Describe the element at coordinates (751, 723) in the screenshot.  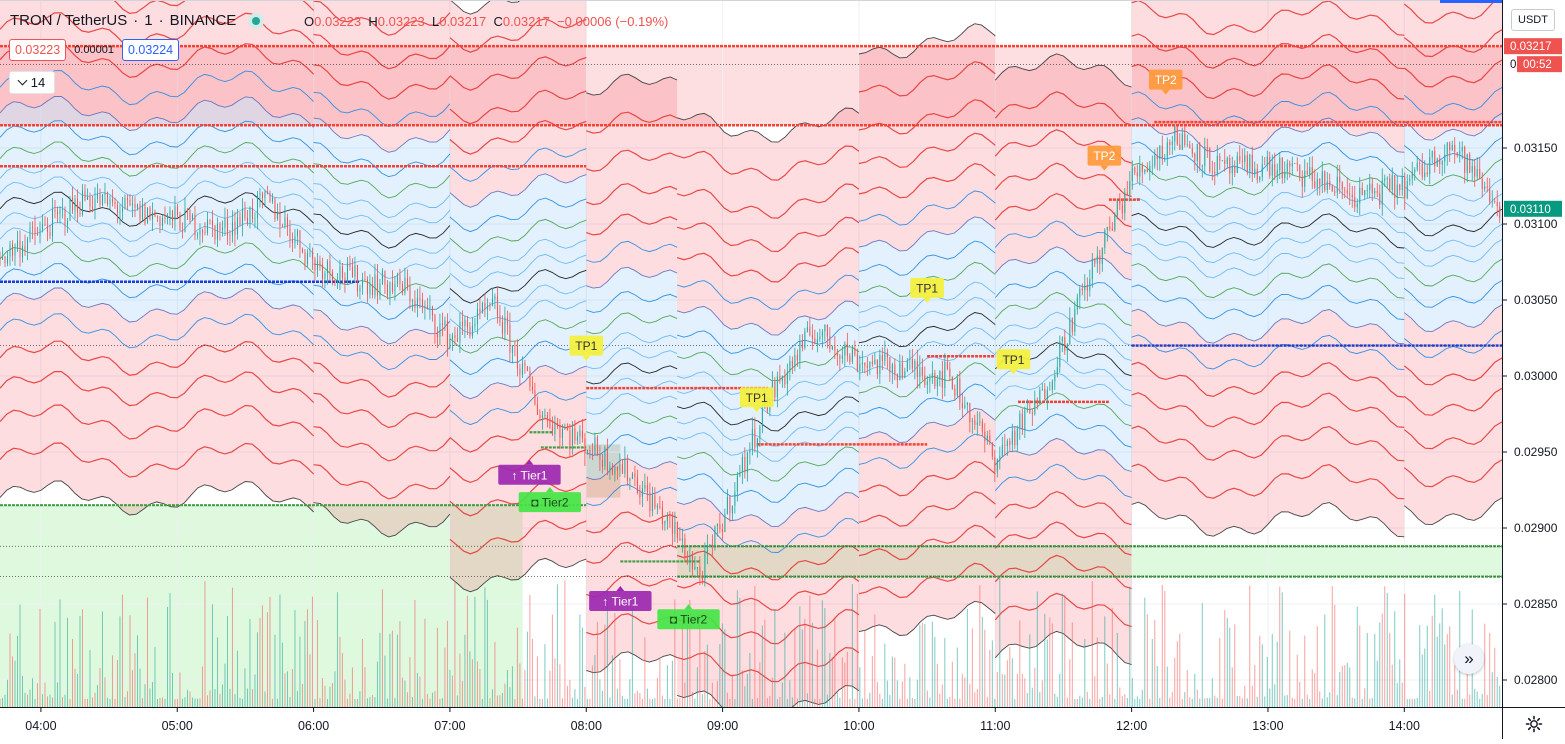
I see `axis-bg` at that location.